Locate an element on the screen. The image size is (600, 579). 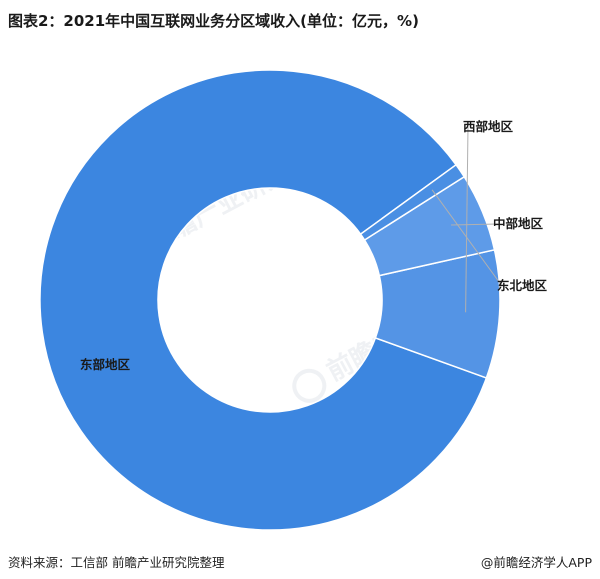
leader-东北地区 is located at coordinates (467, 238).